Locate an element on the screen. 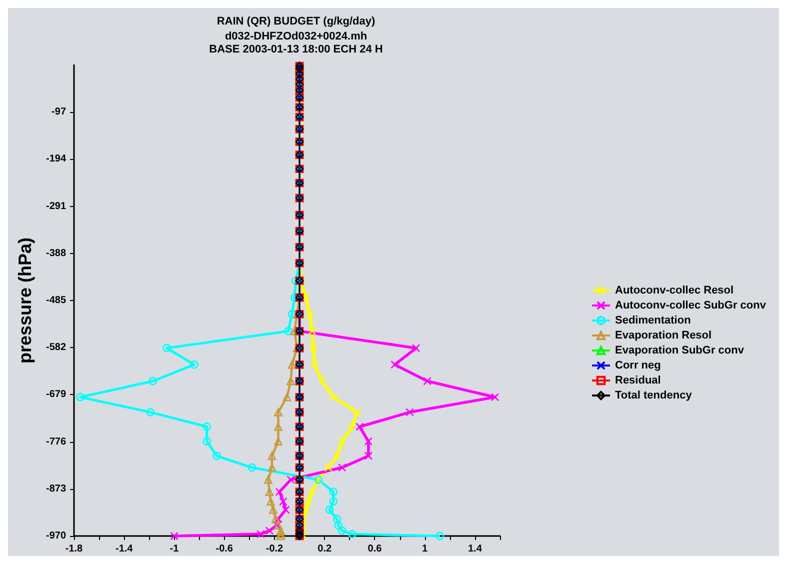 The height and width of the screenshot is (564, 787). legend-label: Evaporation Resol is located at coordinates (663, 336).